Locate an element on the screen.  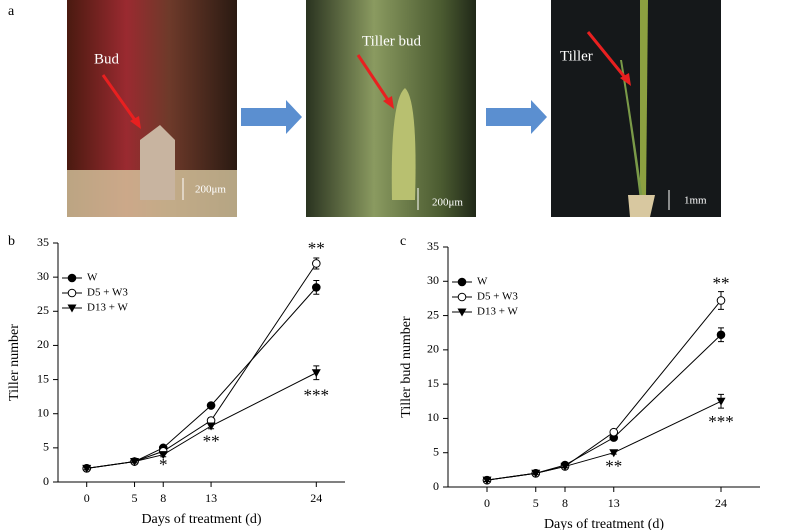
panel-label: a is located at coordinates (11, 11).